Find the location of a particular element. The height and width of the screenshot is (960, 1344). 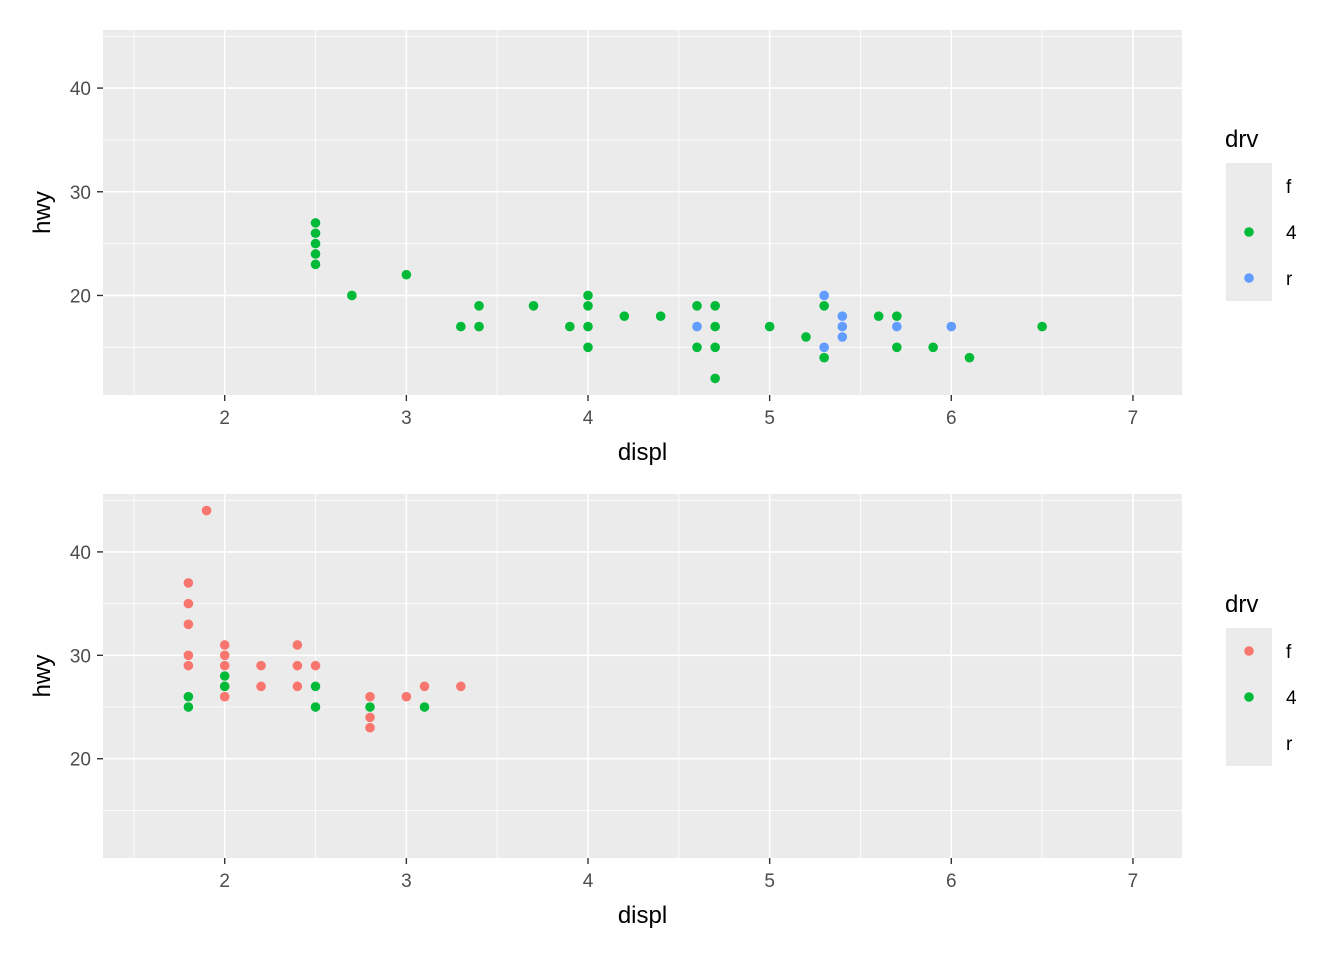

legend-key-r is located at coordinates (1249, 743).